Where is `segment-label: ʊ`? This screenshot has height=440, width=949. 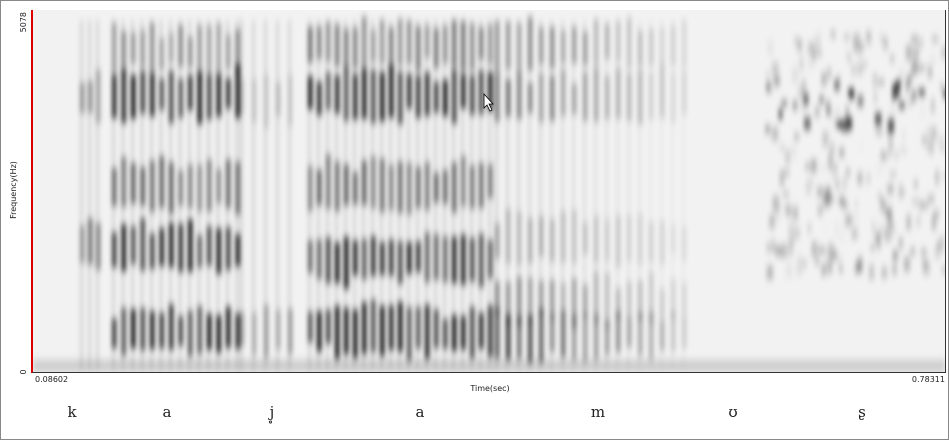
segment-label: ʊ is located at coordinates (732, 412).